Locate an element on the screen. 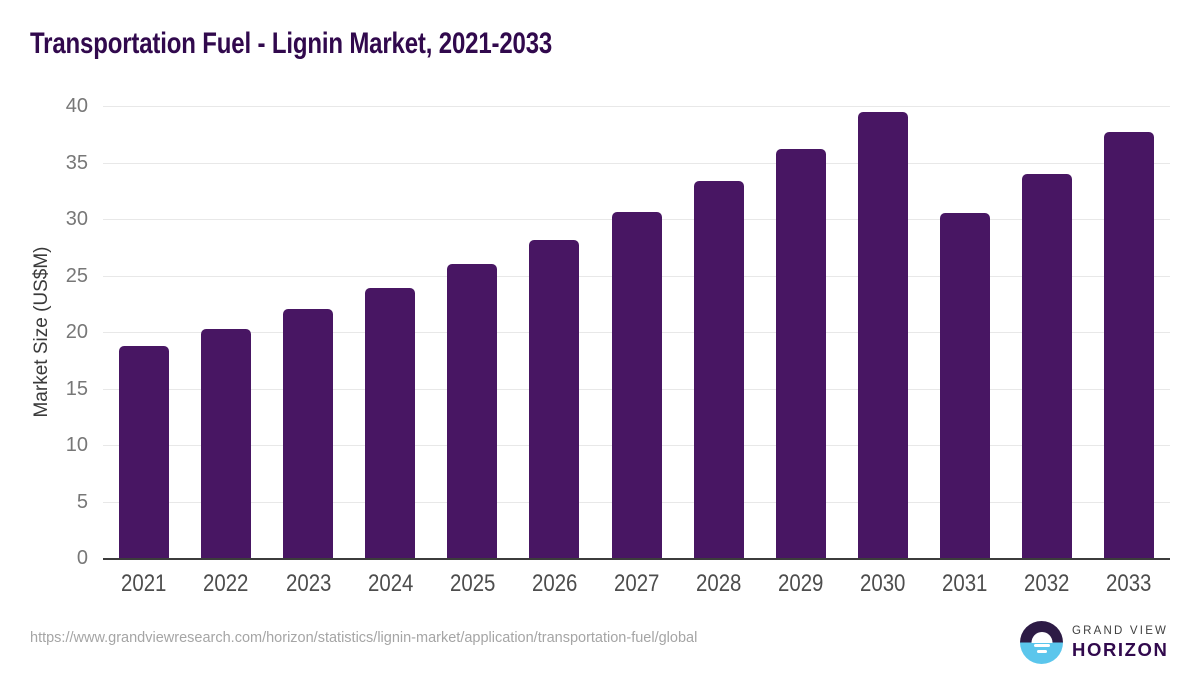 This screenshot has height=675, width=1200. horizon-sun-logo-icon is located at coordinates (1041, 642).